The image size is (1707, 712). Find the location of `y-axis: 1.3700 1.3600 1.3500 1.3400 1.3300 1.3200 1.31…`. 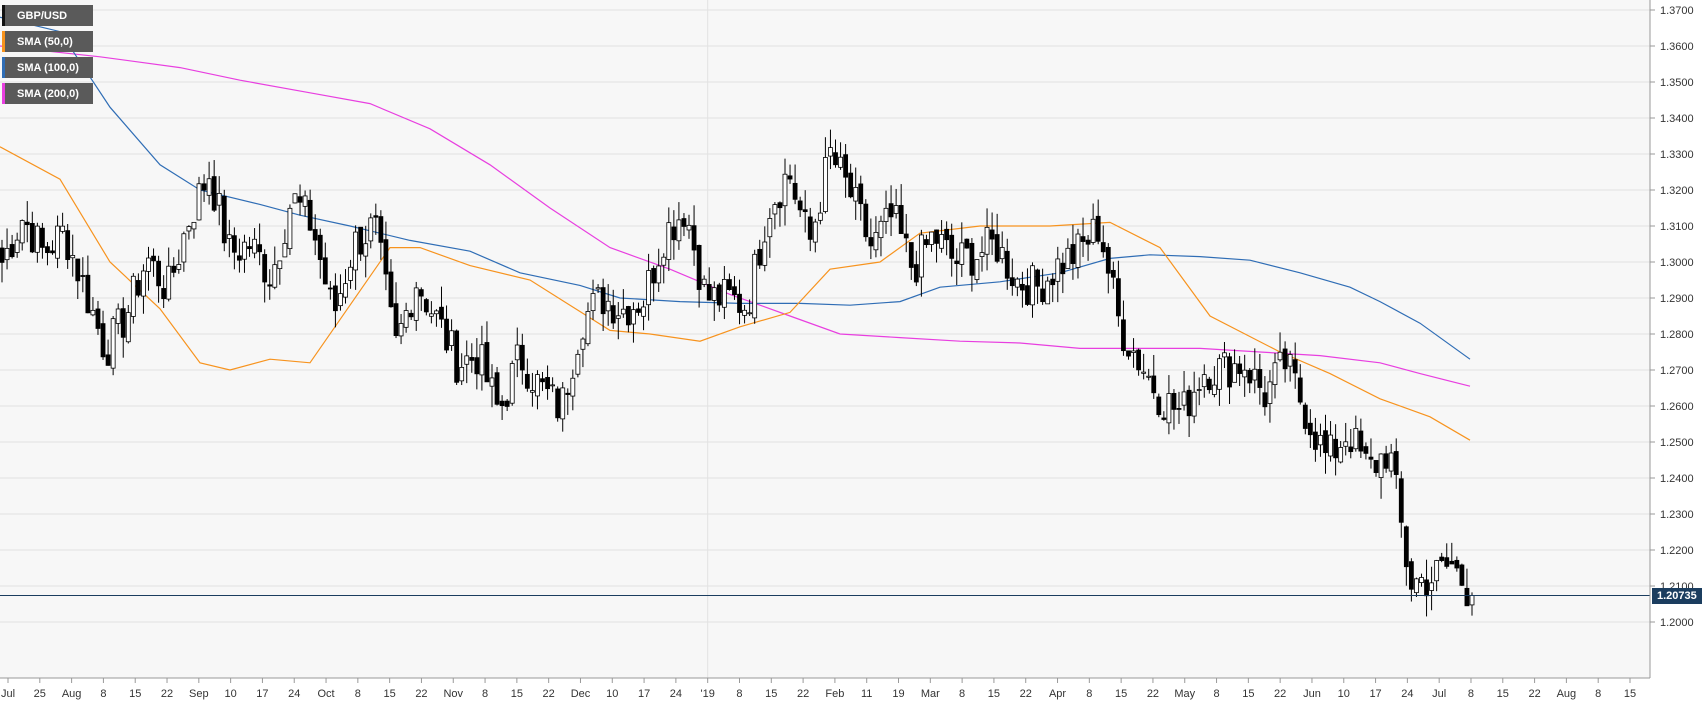

y-axis: 1.3700 1.3600 1.3500 1.3400 1.3300 1.3200 1.31… is located at coordinates (1672, 317).